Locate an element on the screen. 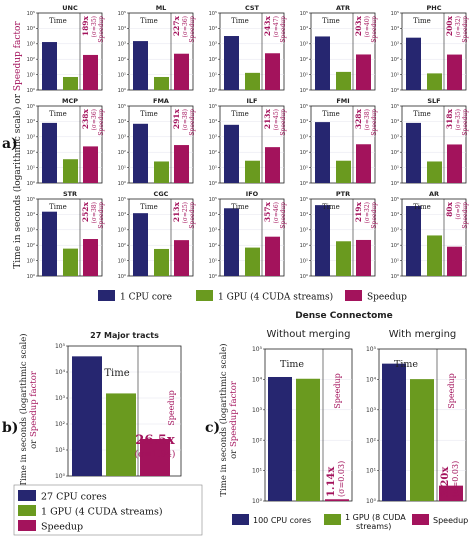 Image resolution: width=474 pixels, height=539 pixels. panel-b-letter: b) is located at coordinates (10, 428).